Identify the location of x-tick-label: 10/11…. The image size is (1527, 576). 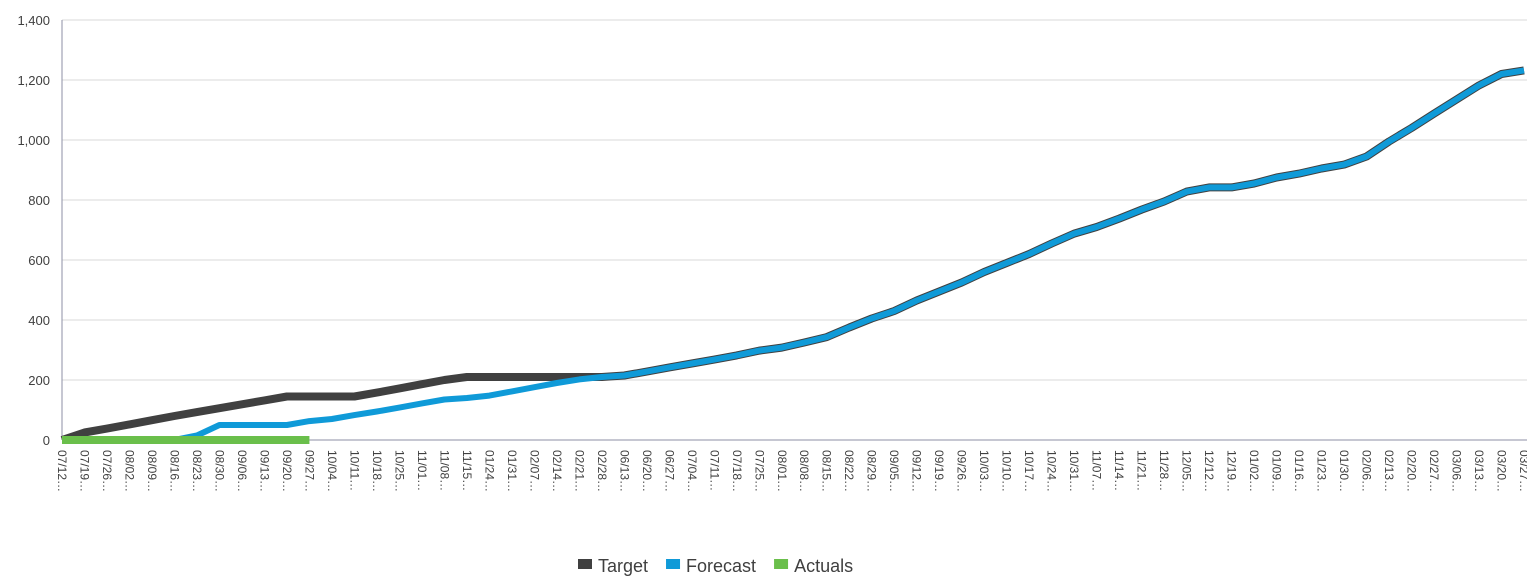
(354, 470).